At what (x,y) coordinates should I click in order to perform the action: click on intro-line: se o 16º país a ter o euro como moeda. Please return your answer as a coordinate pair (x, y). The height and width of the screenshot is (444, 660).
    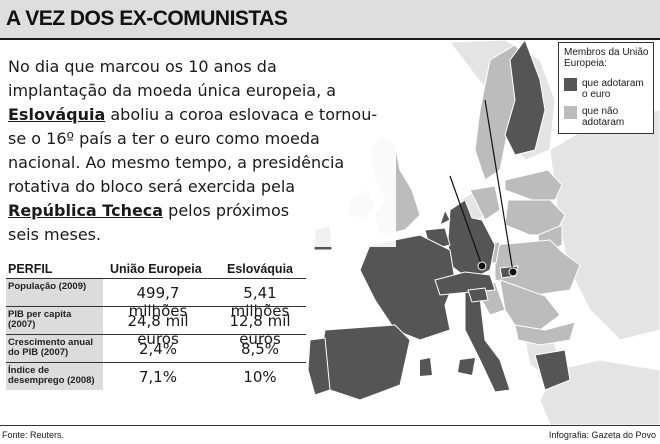
    Looking at the image, I should click on (202, 139).